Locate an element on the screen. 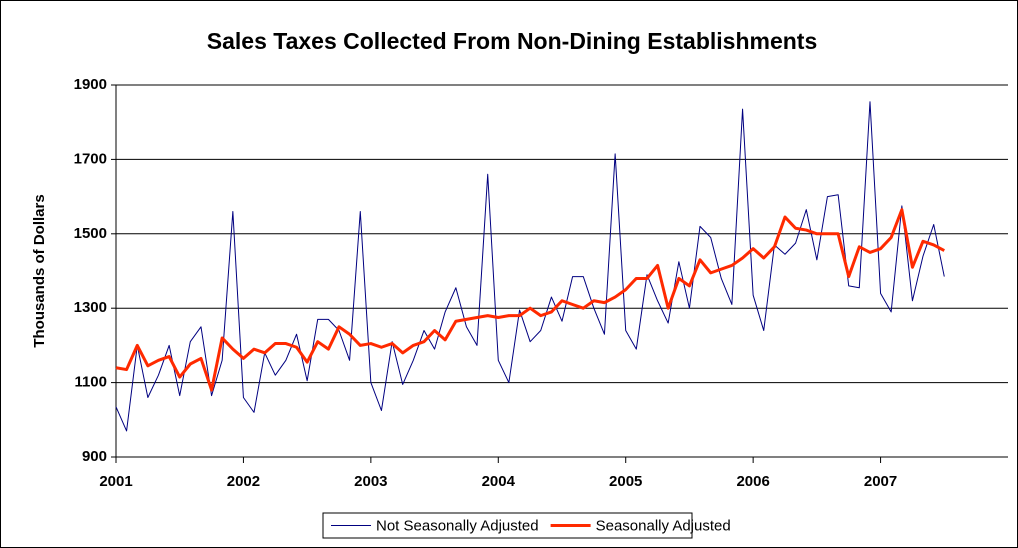 This screenshot has height=548, width=1018. legend-label: Not Seasonally Adjusted is located at coordinates (457, 525).